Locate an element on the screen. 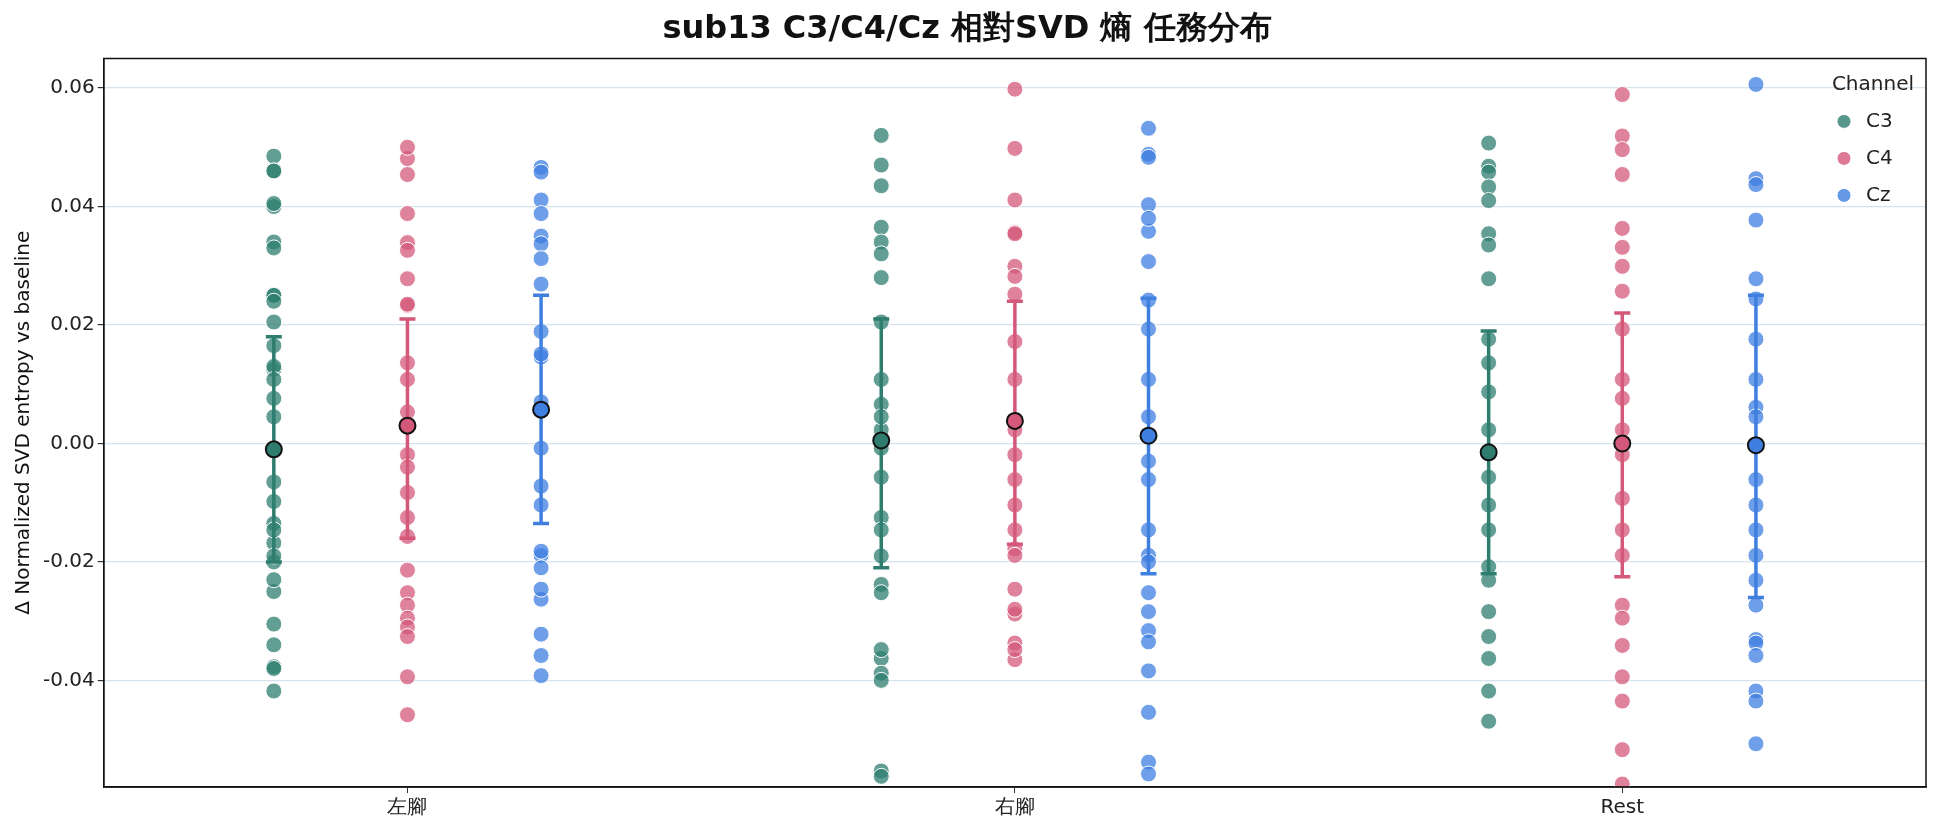 The height and width of the screenshot is (827, 1944). y-tick-label: 0.04 is located at coordinates (72, 204).